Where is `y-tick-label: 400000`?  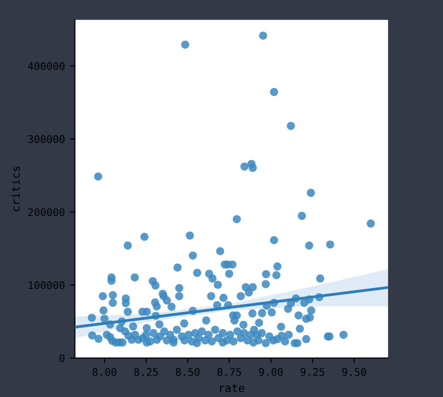
y-tick-label: 400000 is located at coordinates (46, 66).